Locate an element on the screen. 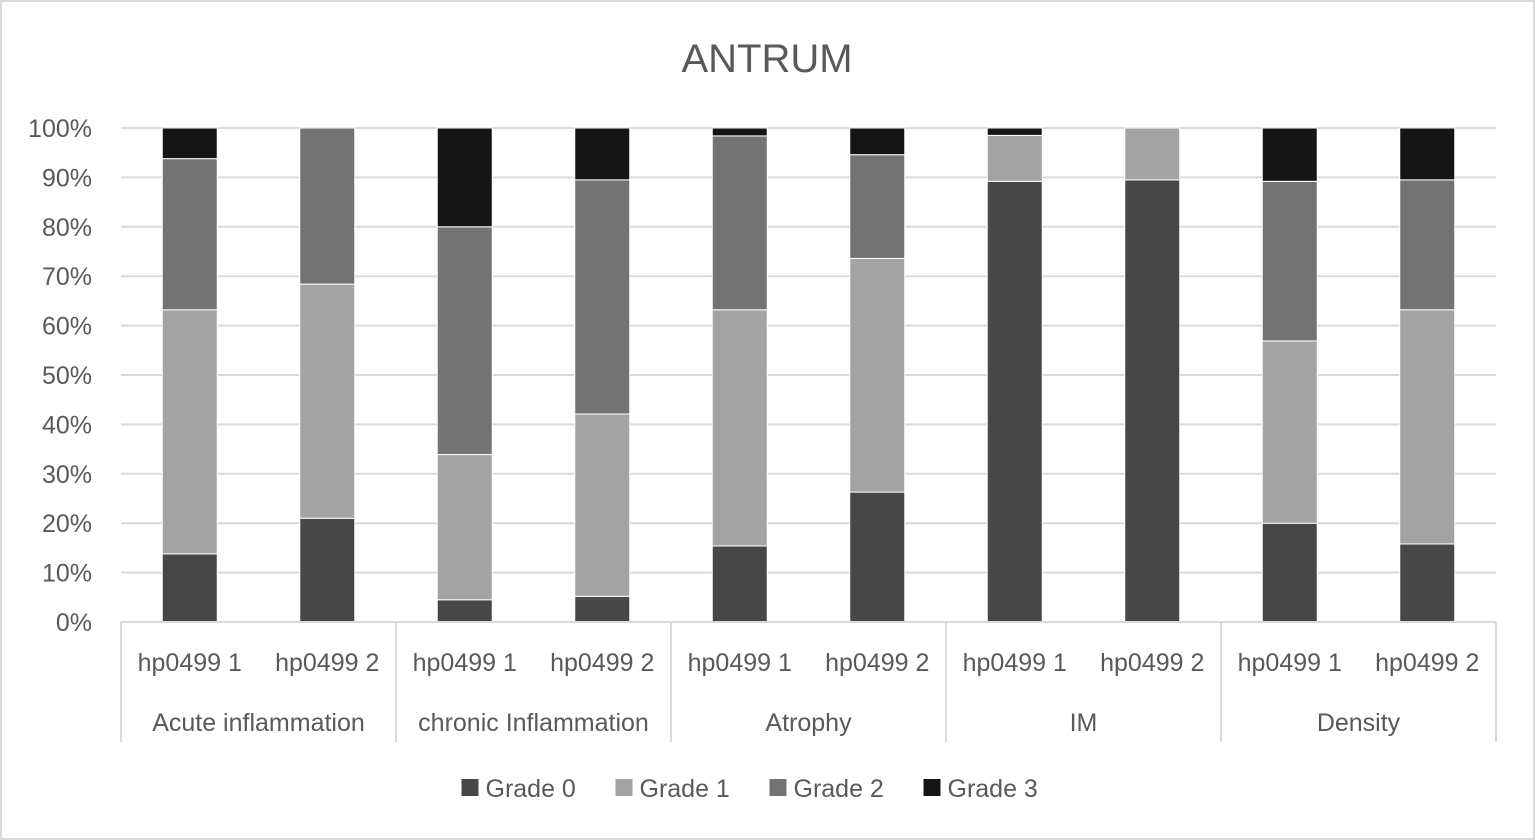 The width and height of the screenshot is (1535, 840). legend-label: Grade 3 is located at coordinates (993, 789).